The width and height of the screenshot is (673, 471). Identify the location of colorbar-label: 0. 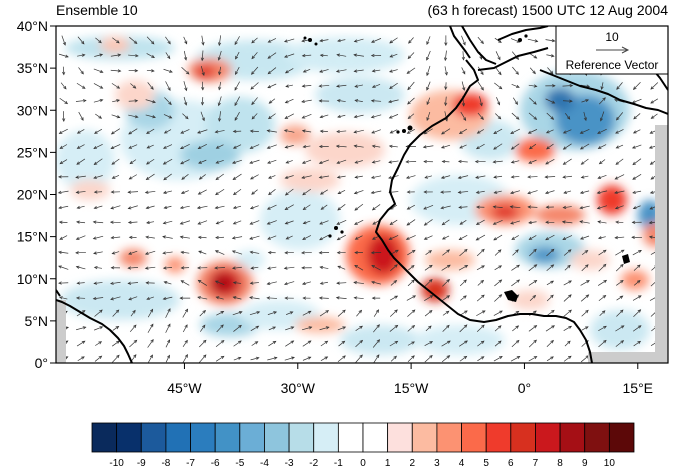
(363, 463).